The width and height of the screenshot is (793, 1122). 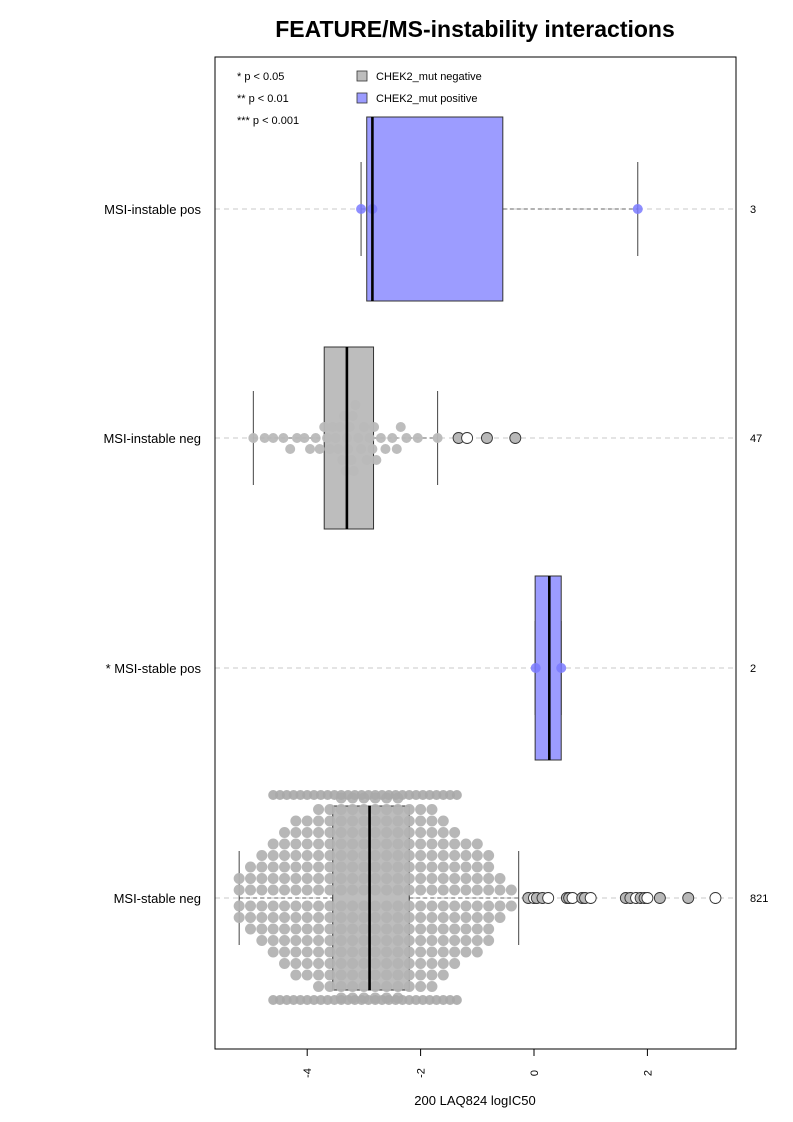 I want to click on x-tick-label: 0, so click(x=535, y=1073).